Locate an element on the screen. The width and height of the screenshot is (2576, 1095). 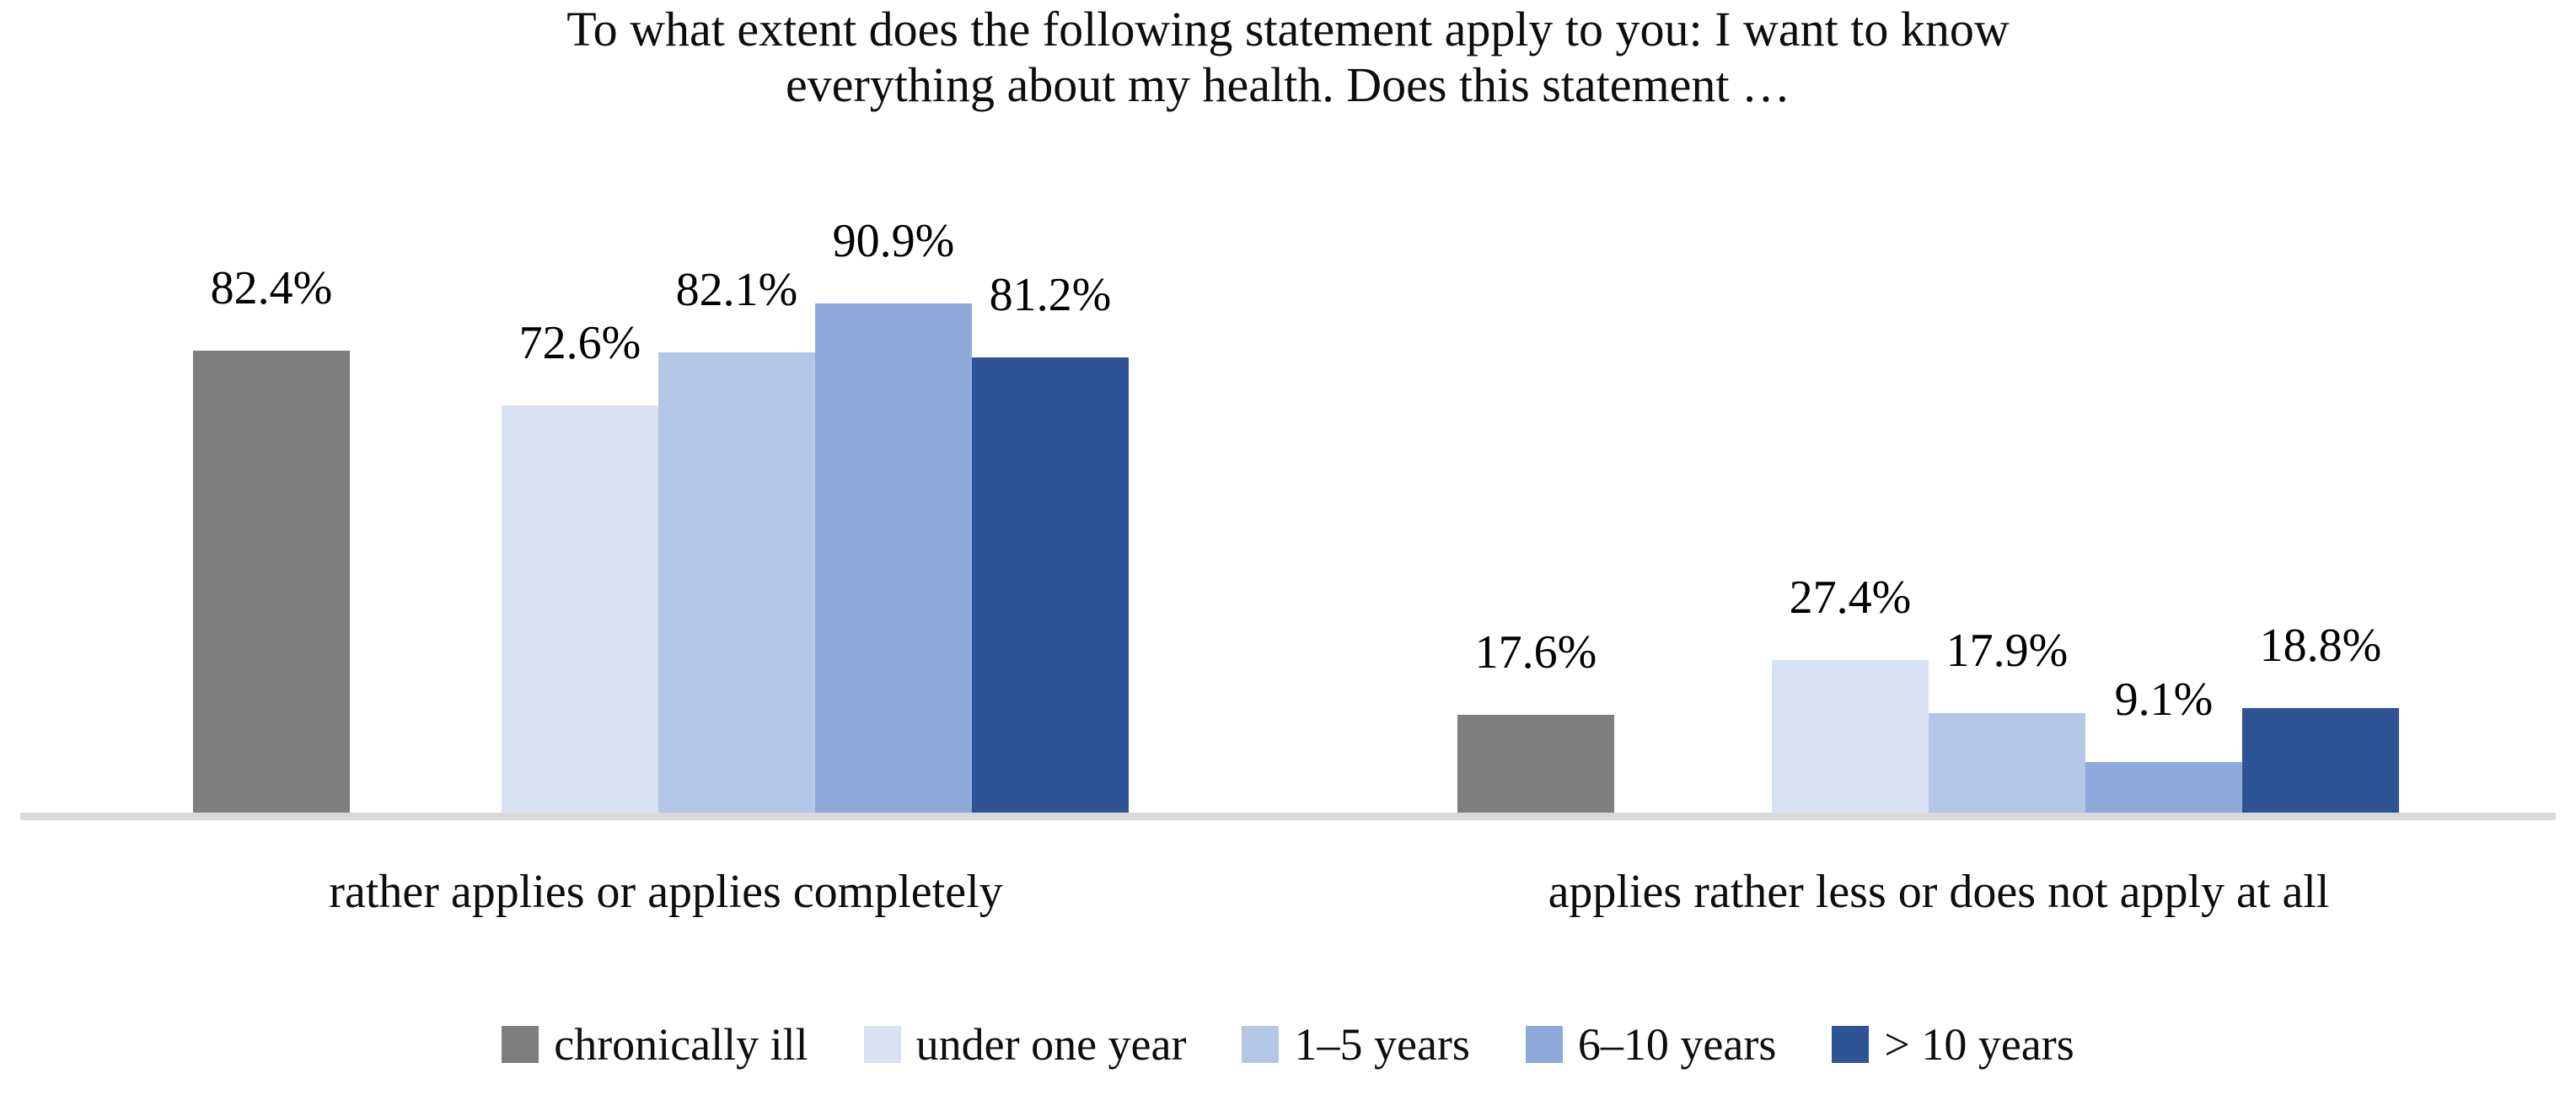
data-label: 9.1% is located at coordinates (2164, 700).